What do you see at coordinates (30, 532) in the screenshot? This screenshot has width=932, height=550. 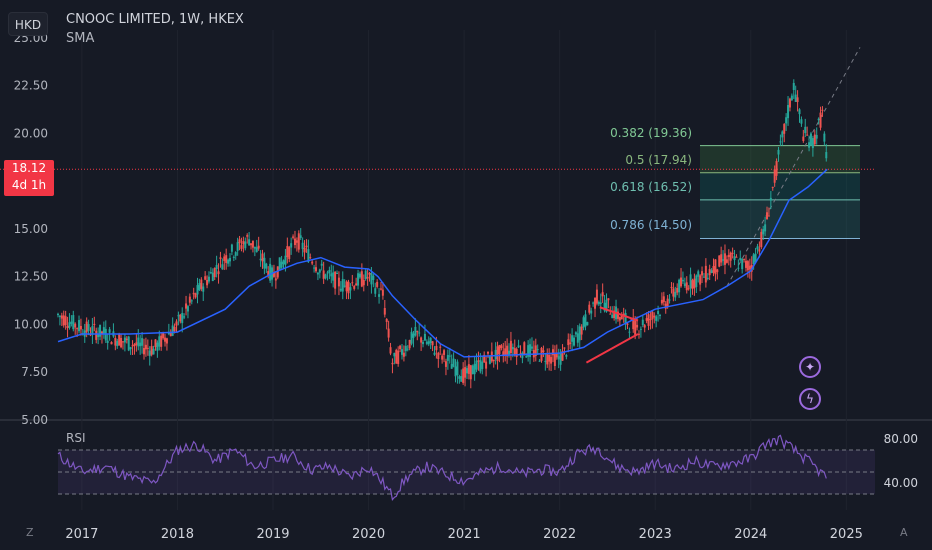 I see `zoom-corner-icon: Z` at bounding box center [30, 532].